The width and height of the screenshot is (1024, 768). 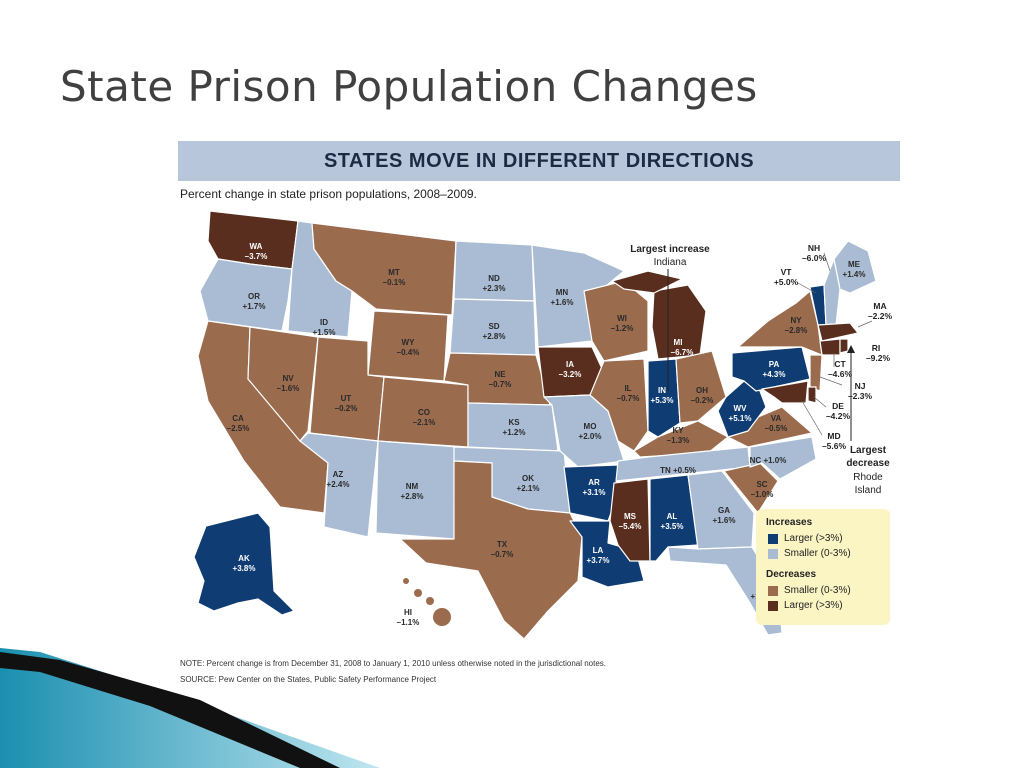 I want to click on largest-increase-state: Indiana, so click(x=670, y=262).